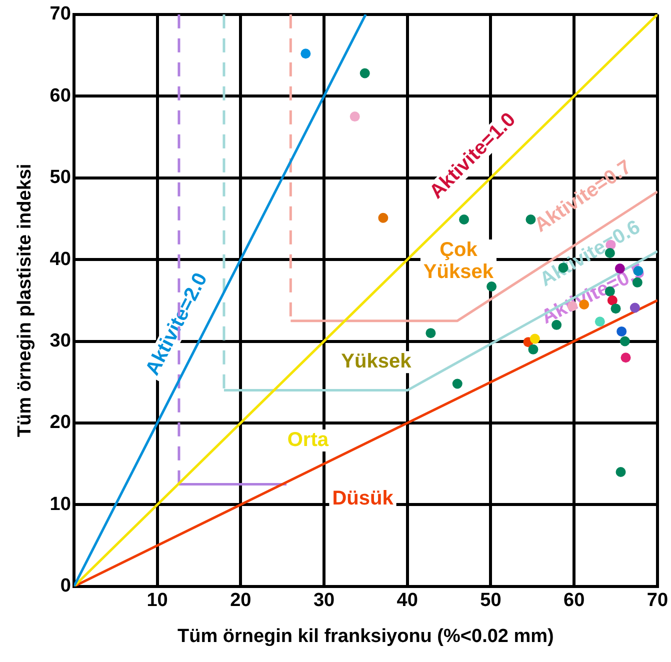 This screenshot has width=671, height=662. I want to click on y-tick-label: 60, so click(60, 95).